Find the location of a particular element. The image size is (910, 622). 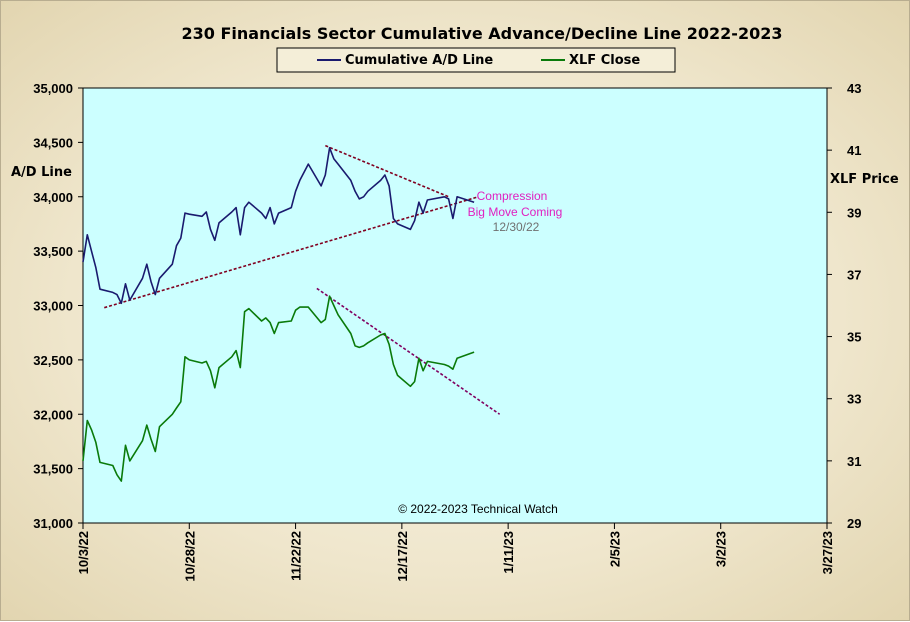

annotation-date: 12/30/22 is located at coordinates (516, 227).